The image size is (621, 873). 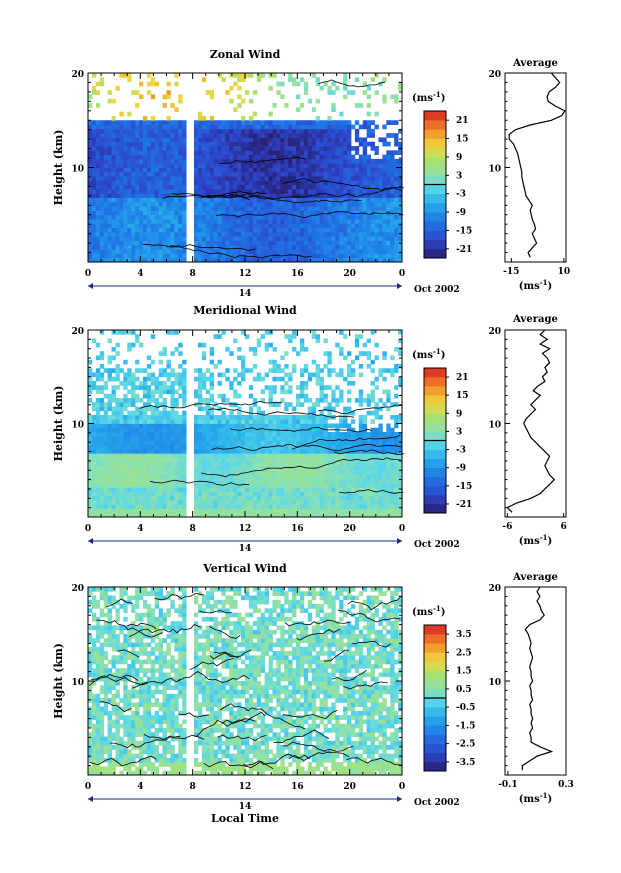 What do you see at coordinates (511, 272) in the screenshot?
I see `average-x-tick-label: -15` at bounding box center [511, 272].